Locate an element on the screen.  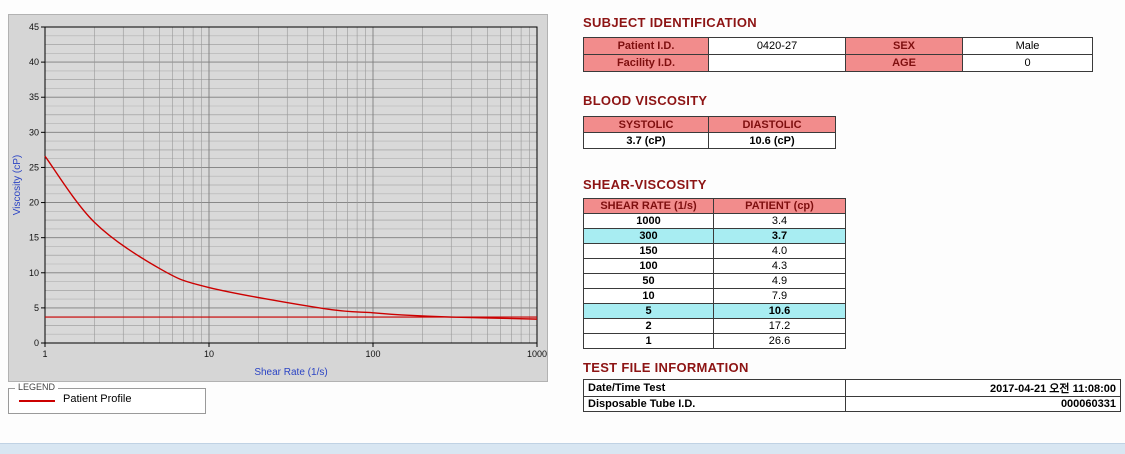
patient-value-cell: 4.3 is located at coordinates (779, 266).